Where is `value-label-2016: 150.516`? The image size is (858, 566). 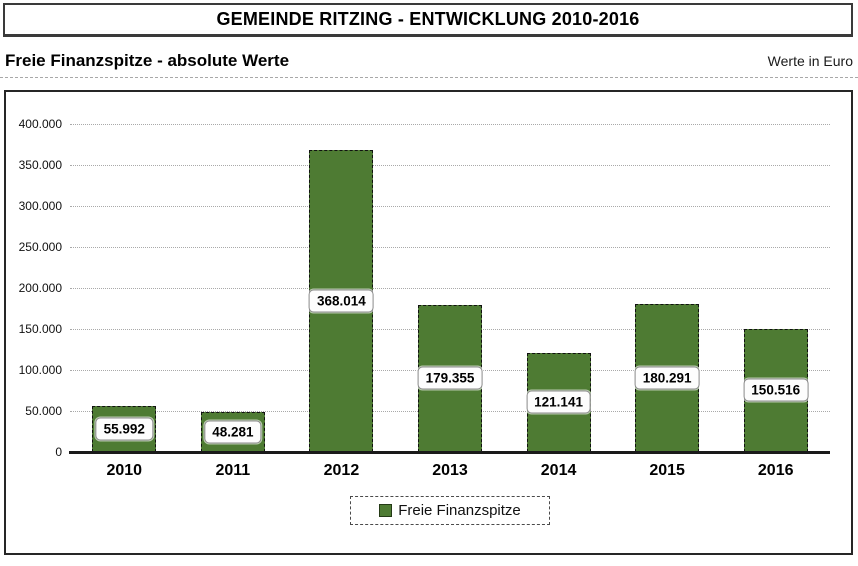 value-label-2016: 150.516 is located at coordinates (776, 390).